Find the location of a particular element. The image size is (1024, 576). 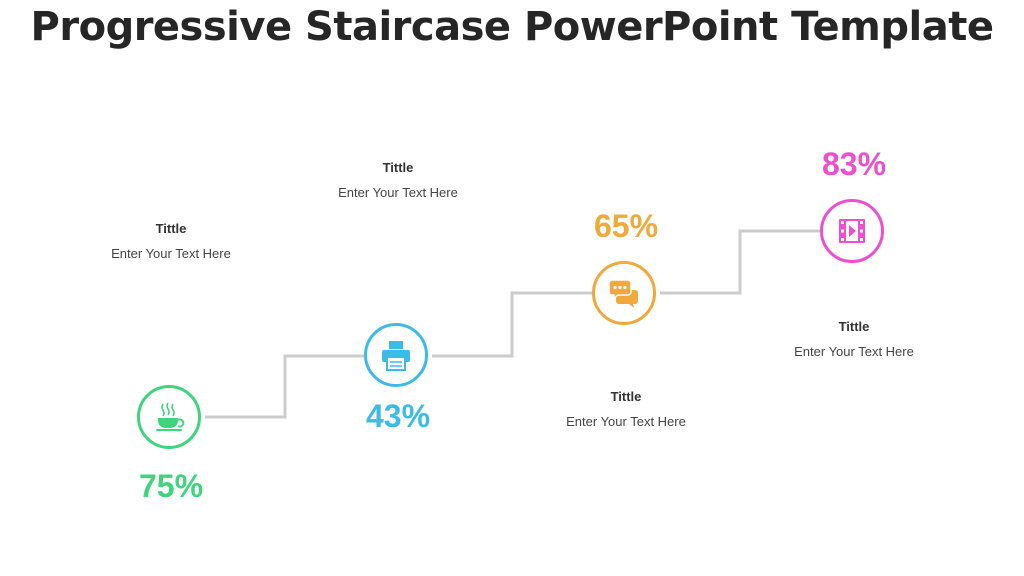

step-3-label-text: Enter Your Text Here is located at coordinates (626, 421).